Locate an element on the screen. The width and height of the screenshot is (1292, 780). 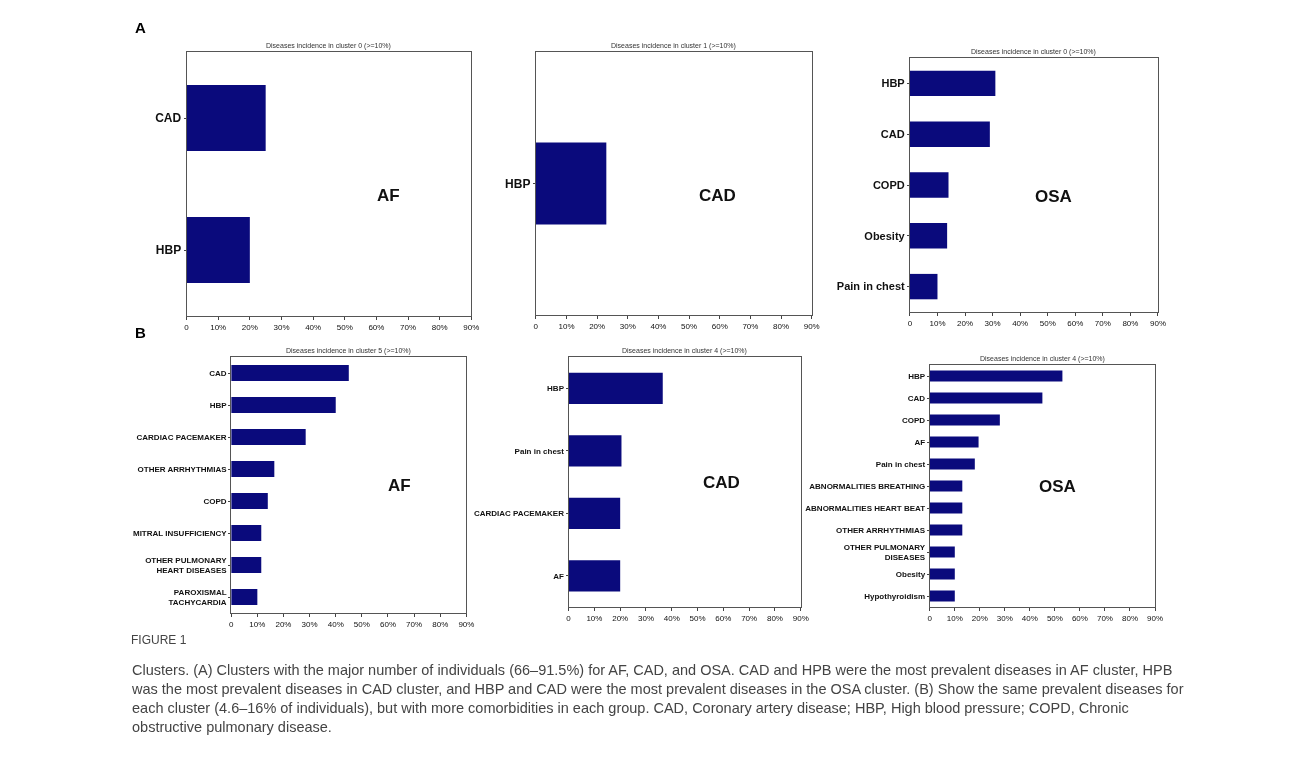
y-tick-label: COPD is located at coordinates (888, 184).